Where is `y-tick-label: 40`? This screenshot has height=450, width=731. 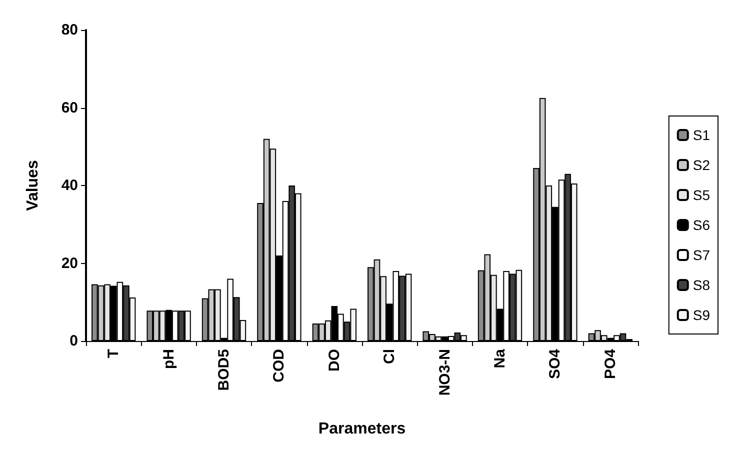
y-tick-label: 40 is located at coordinates (69, 185).